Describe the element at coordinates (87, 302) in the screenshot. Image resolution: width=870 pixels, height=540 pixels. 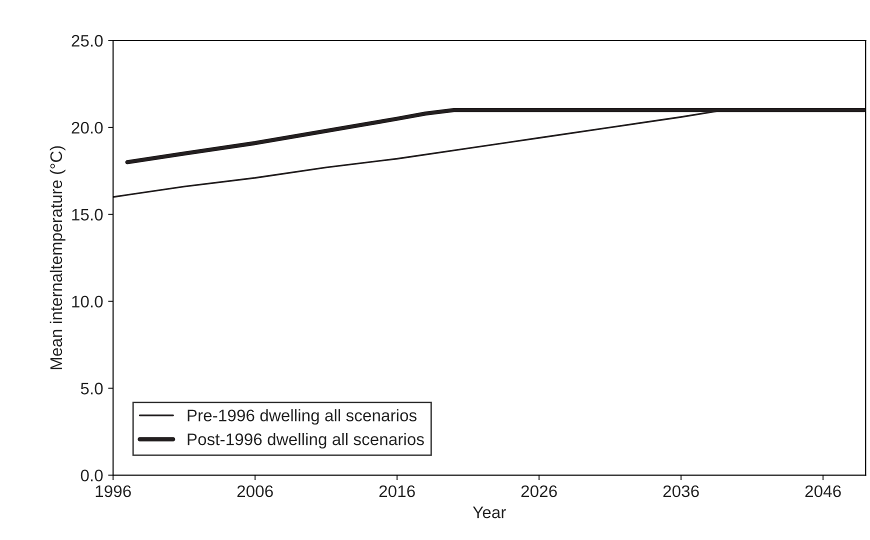
I see `y-tick-label: 10.0` at that location.